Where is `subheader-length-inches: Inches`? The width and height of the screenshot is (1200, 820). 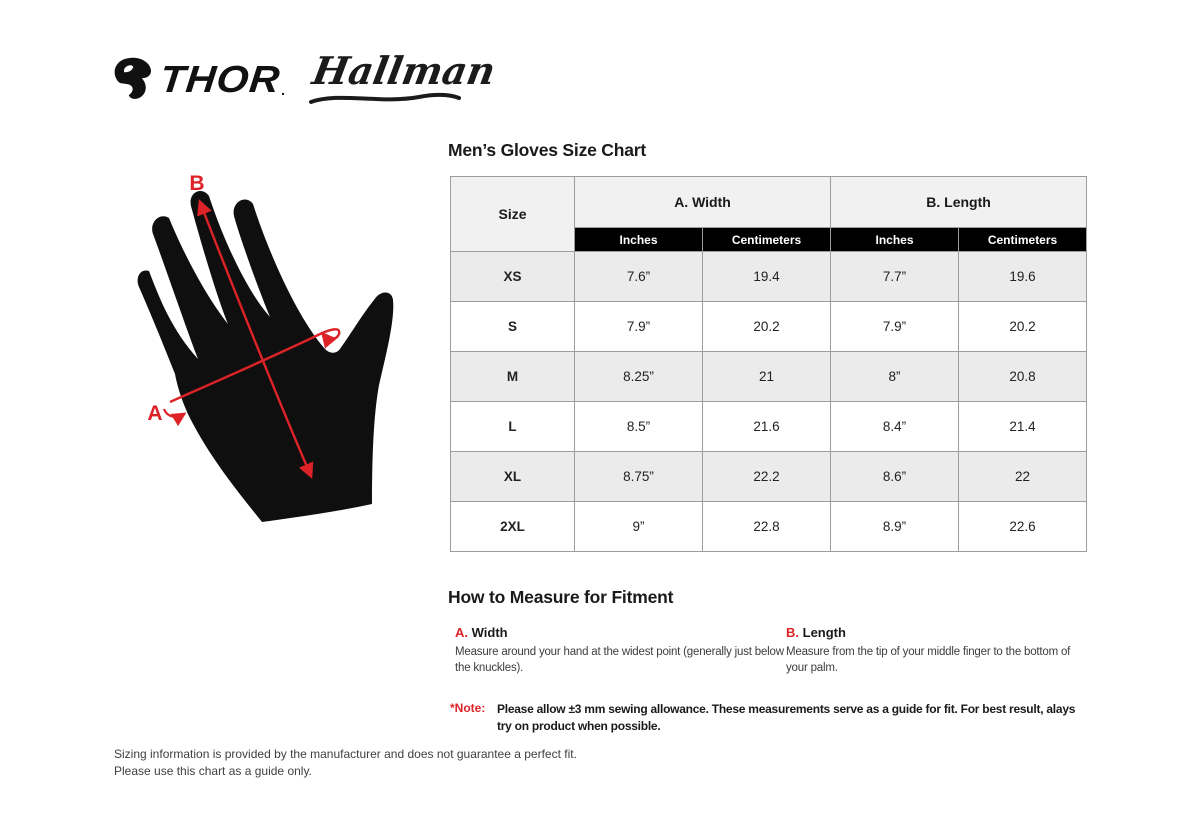 subheader-length-inches: Inches is located at coordinates (895, 239).